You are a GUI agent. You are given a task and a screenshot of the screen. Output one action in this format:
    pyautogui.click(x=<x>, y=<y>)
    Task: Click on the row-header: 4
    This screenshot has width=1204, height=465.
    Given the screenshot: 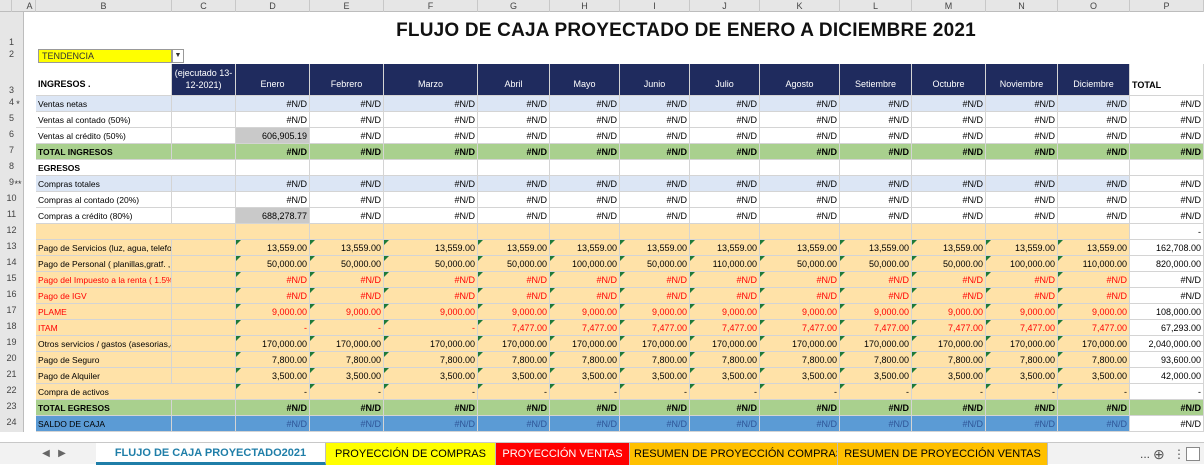 What is the action you would take?
    pyautogui.click(x=12, y=104)
    